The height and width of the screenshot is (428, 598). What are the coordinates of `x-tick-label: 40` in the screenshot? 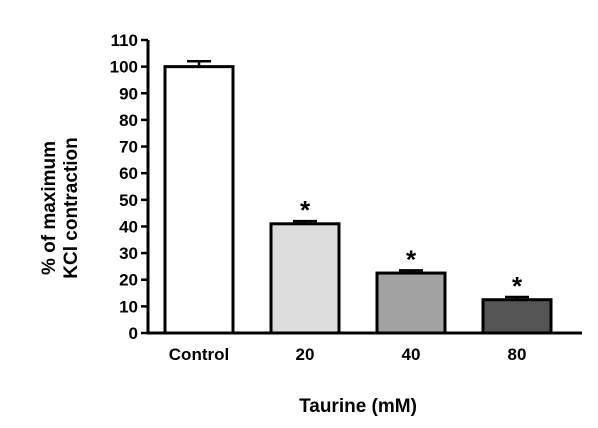 It's located at (411, 354).